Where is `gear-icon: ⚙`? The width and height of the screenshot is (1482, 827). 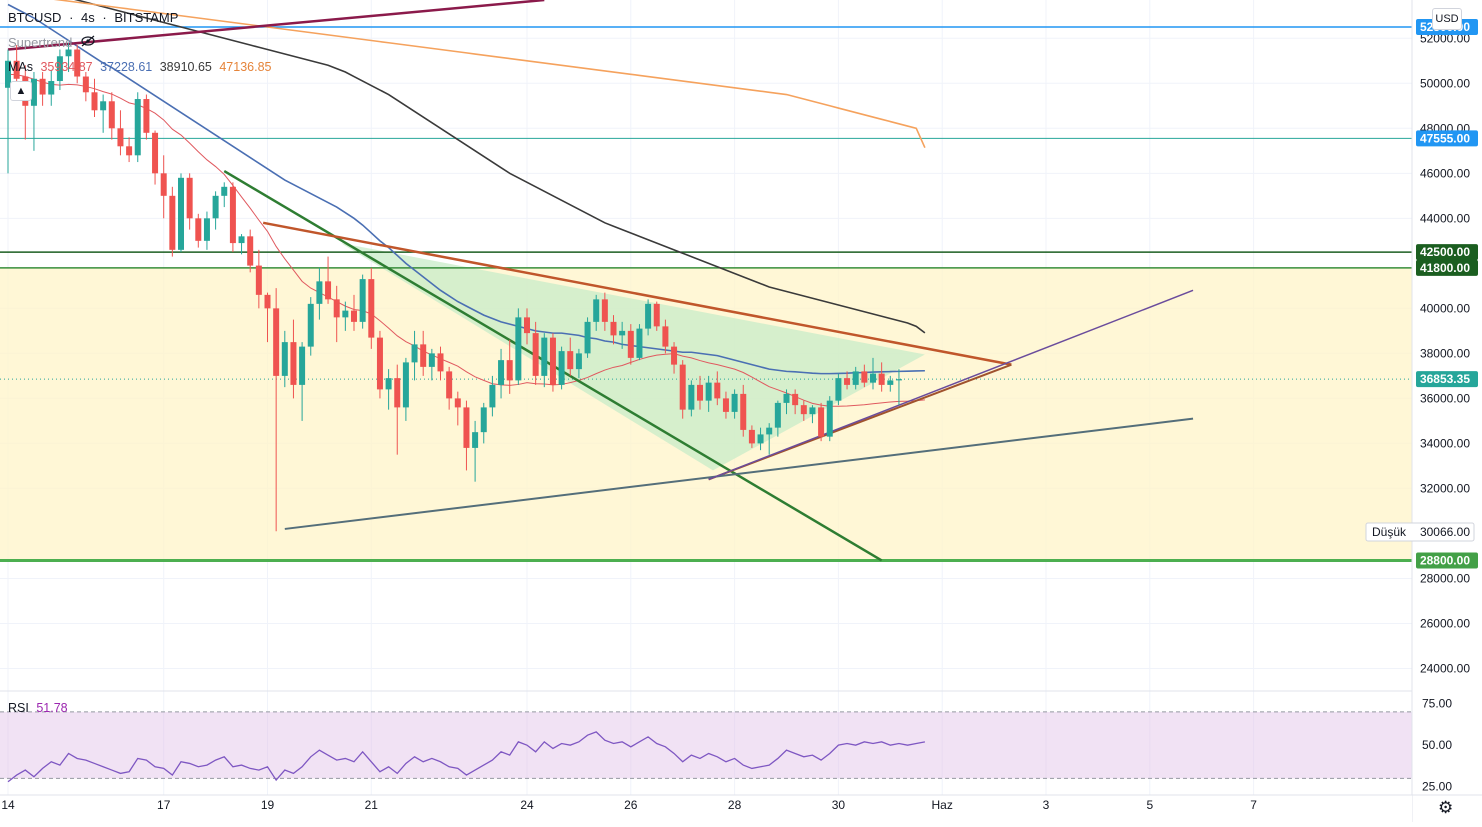
gear-icon: ⚙ is located at coordinates (1446, 807).